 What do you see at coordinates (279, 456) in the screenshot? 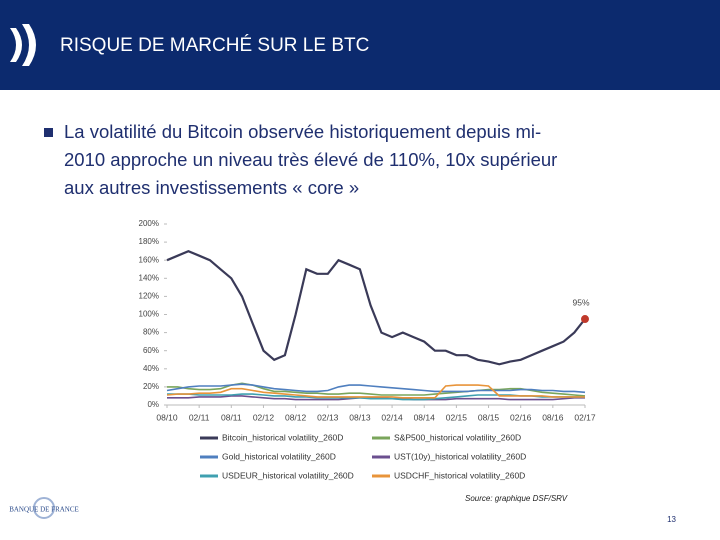
I see `legend-label: Gold_historical volatility_260D` at bounding box center [279, 456].